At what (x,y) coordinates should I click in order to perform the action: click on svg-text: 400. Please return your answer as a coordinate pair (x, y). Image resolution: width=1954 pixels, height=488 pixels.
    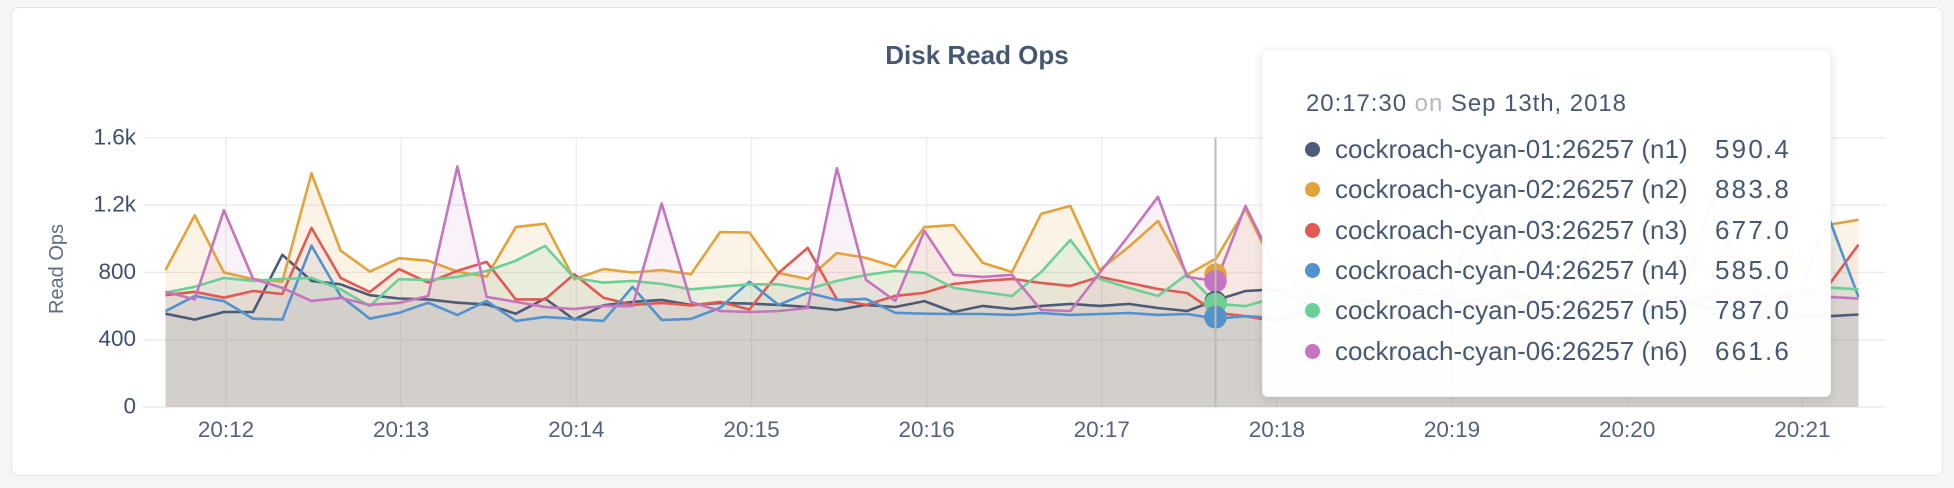
    Looking at the image, I should click on (117, 338).